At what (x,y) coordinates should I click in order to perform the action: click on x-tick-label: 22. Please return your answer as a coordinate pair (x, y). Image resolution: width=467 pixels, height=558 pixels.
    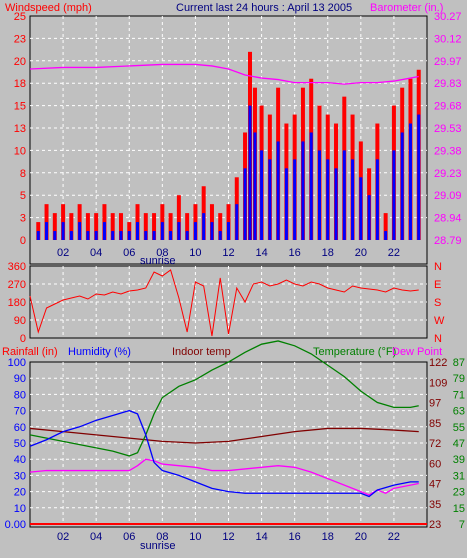
    Looking at the image, I should click on (394, 537).